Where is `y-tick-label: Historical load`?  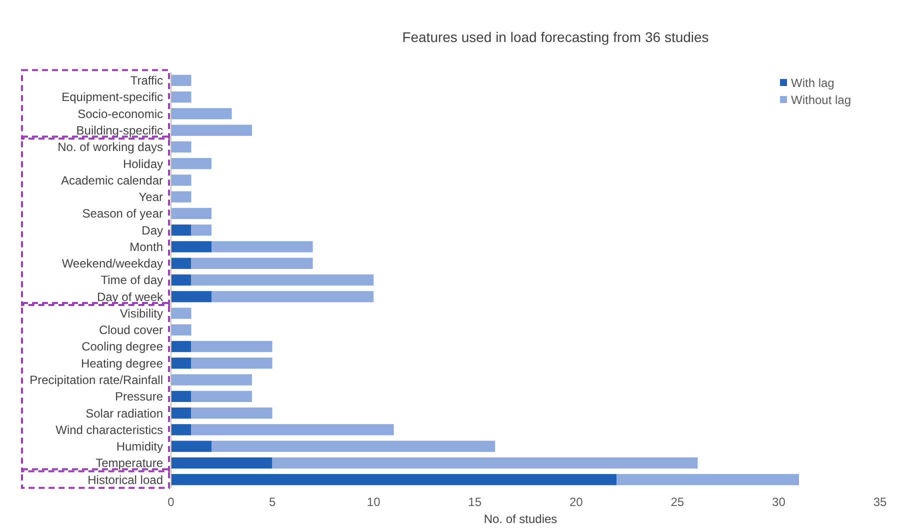 y-tick-label: Historical load is located at coordinates (125, 479).